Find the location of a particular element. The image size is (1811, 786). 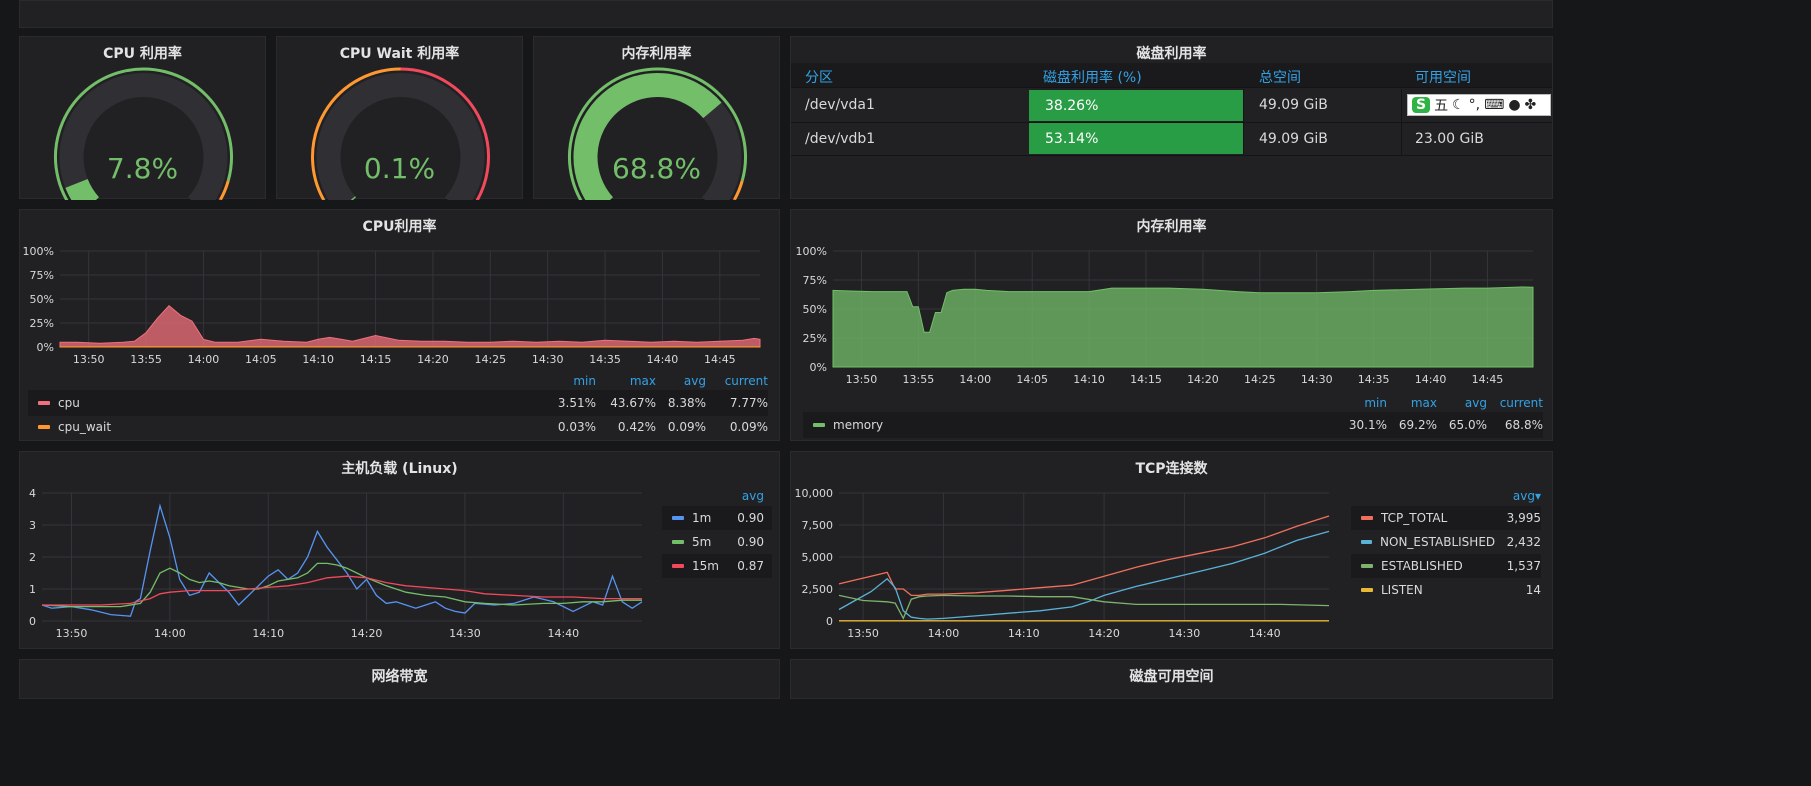

x-tick-label: 13:50 is located at coordinates (89, 359).